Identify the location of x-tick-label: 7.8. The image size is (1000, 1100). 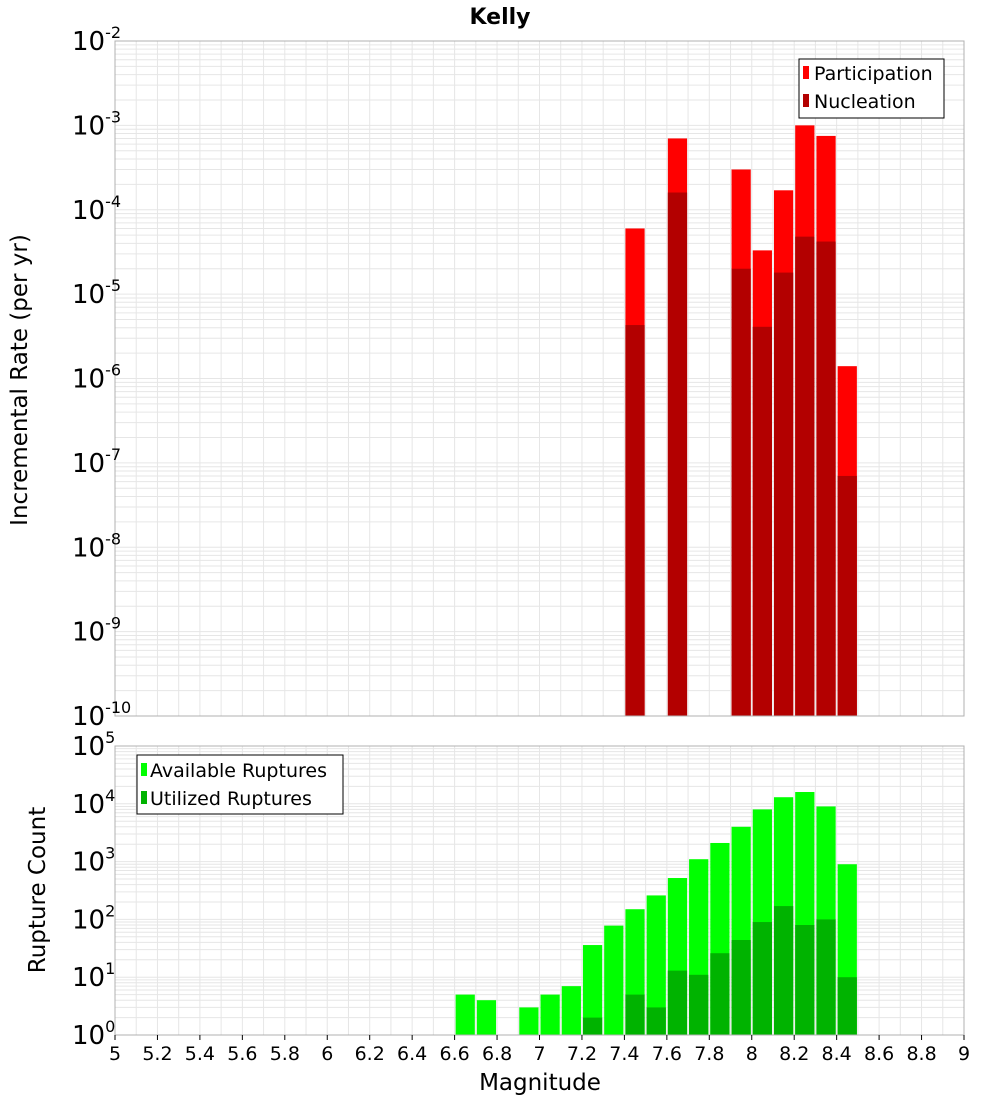
(709, 1054).